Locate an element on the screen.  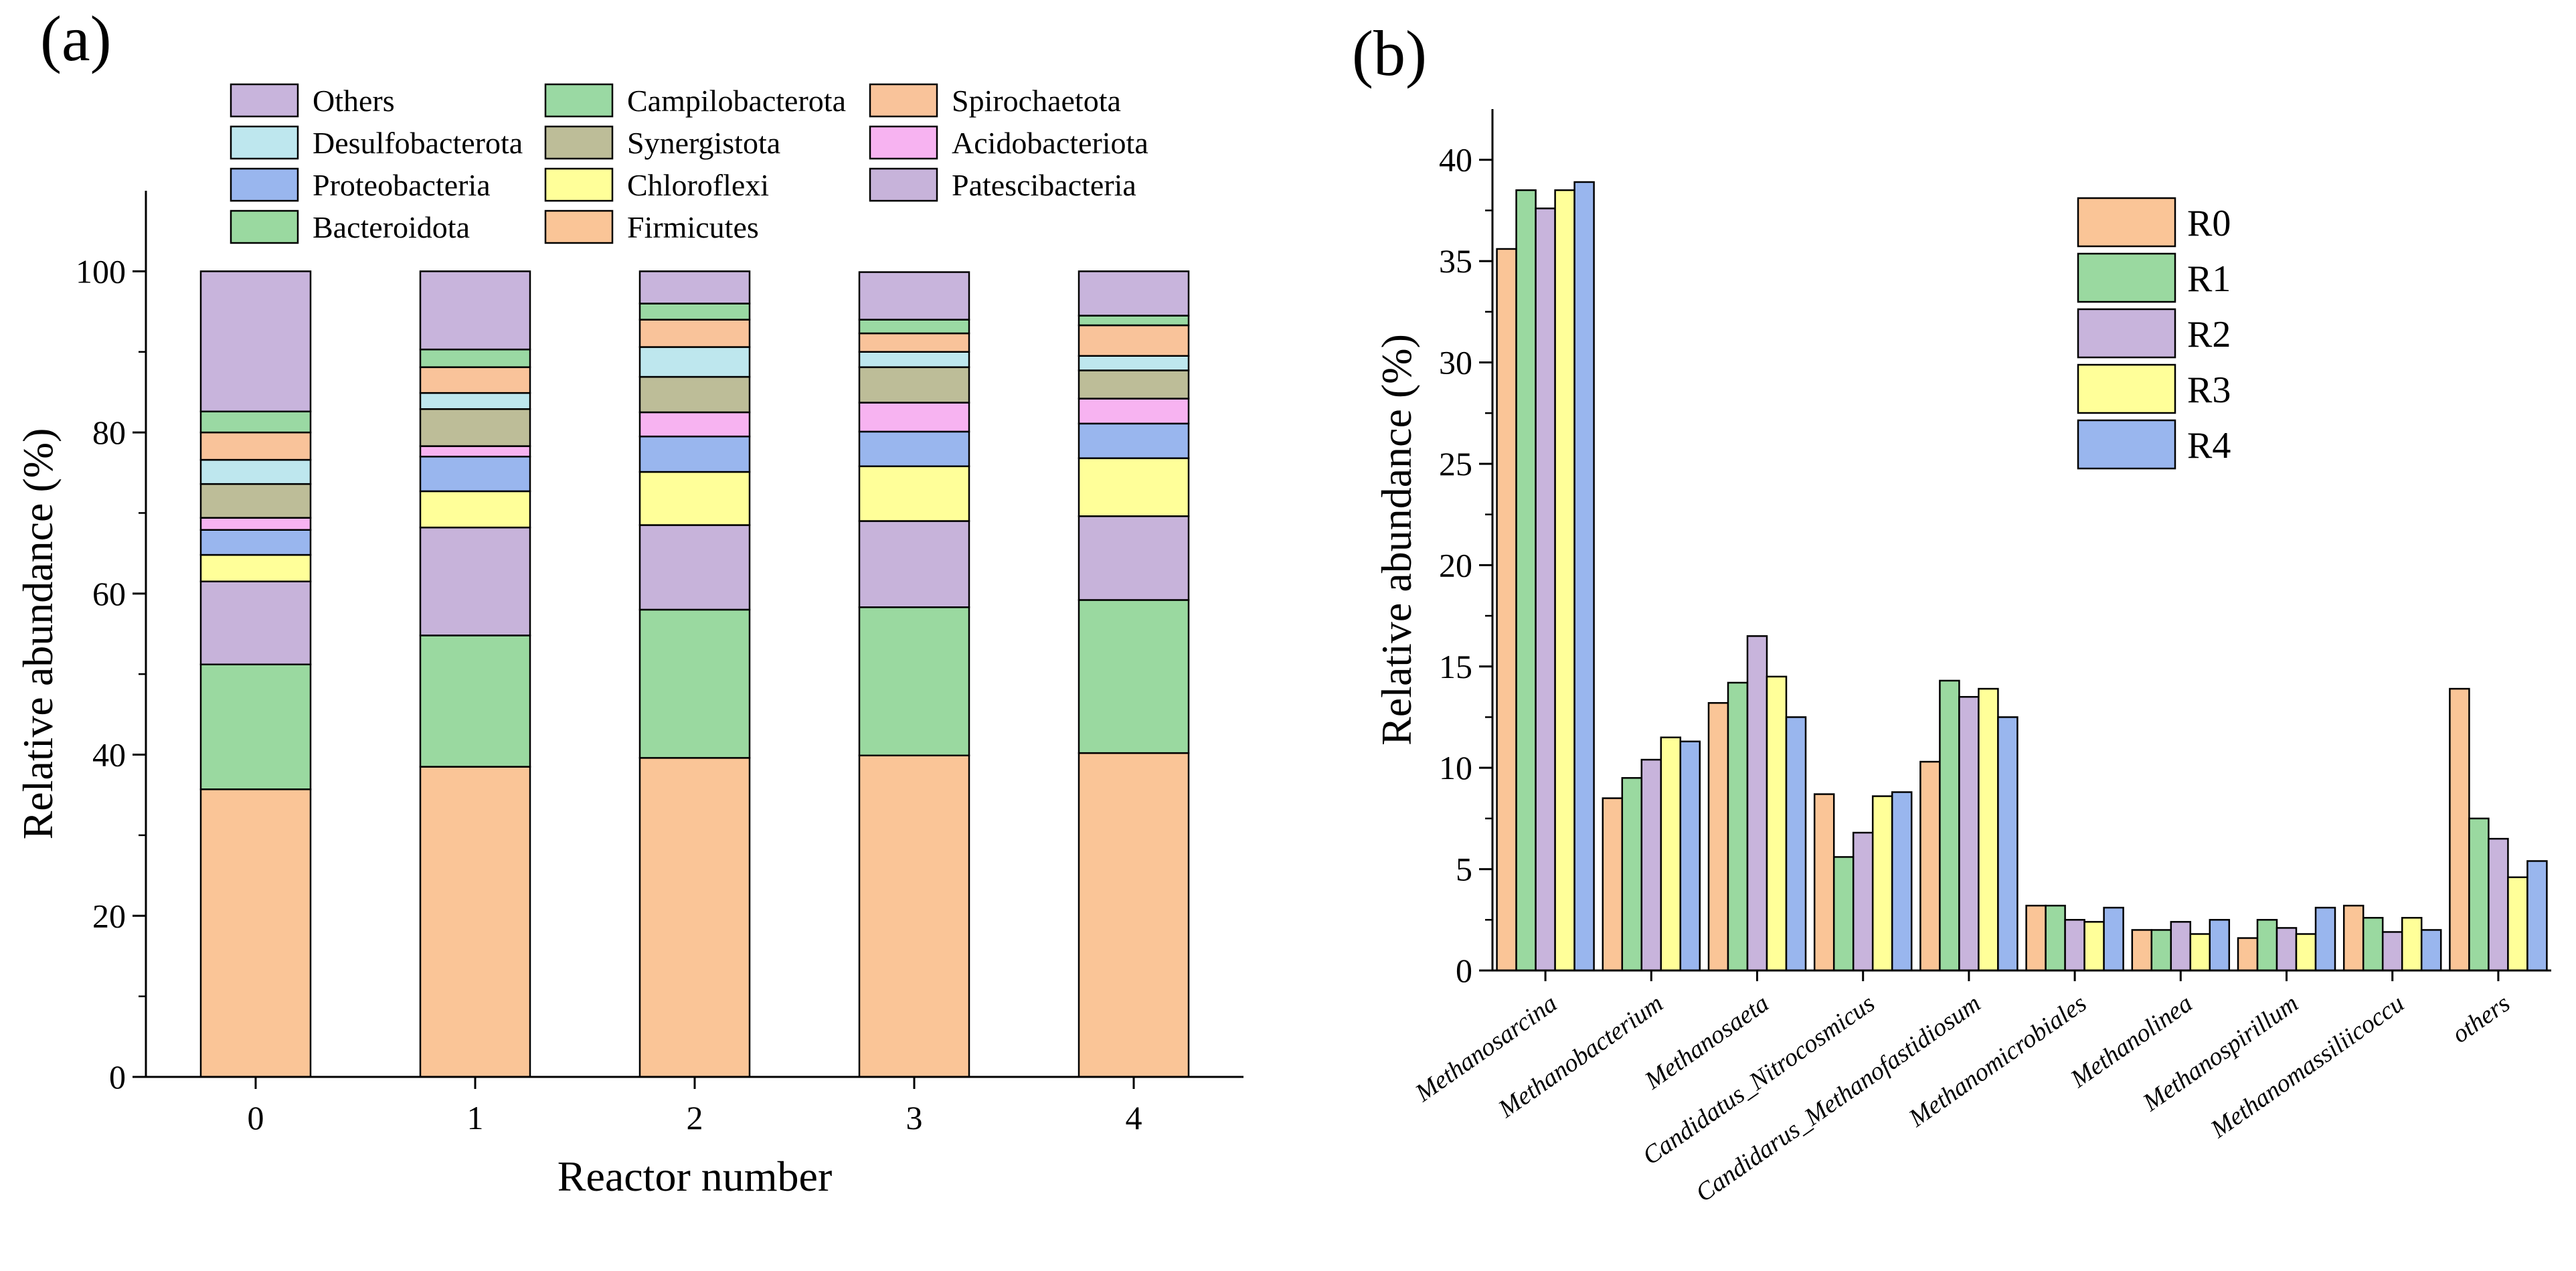
x-tick-label-b-others: others is located at coordinates (2481, 1019).